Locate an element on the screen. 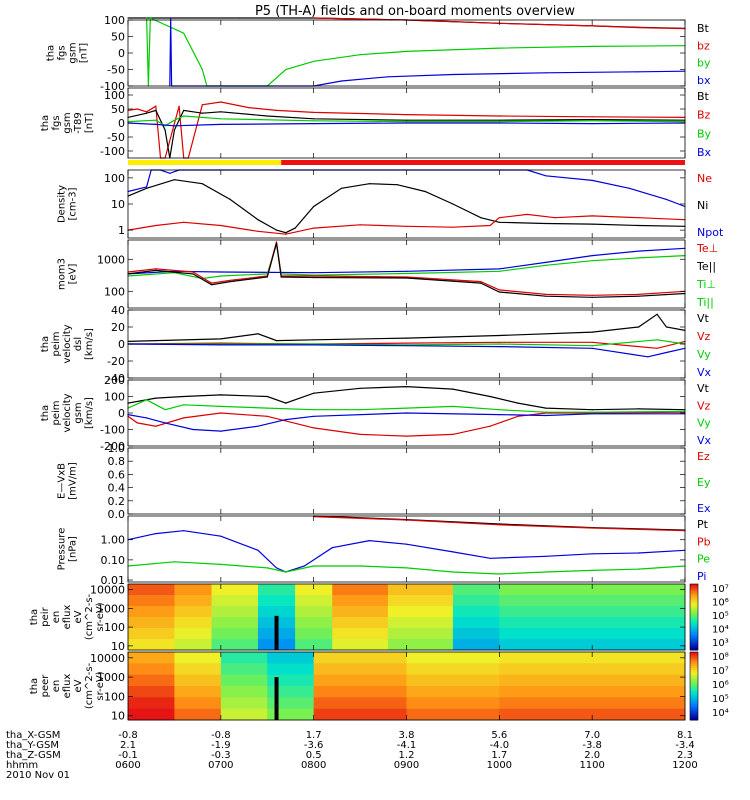 The height and width of the screenshot is (800, 750). ephemeris-value: 0.5 is located at coordinates (314, 755).